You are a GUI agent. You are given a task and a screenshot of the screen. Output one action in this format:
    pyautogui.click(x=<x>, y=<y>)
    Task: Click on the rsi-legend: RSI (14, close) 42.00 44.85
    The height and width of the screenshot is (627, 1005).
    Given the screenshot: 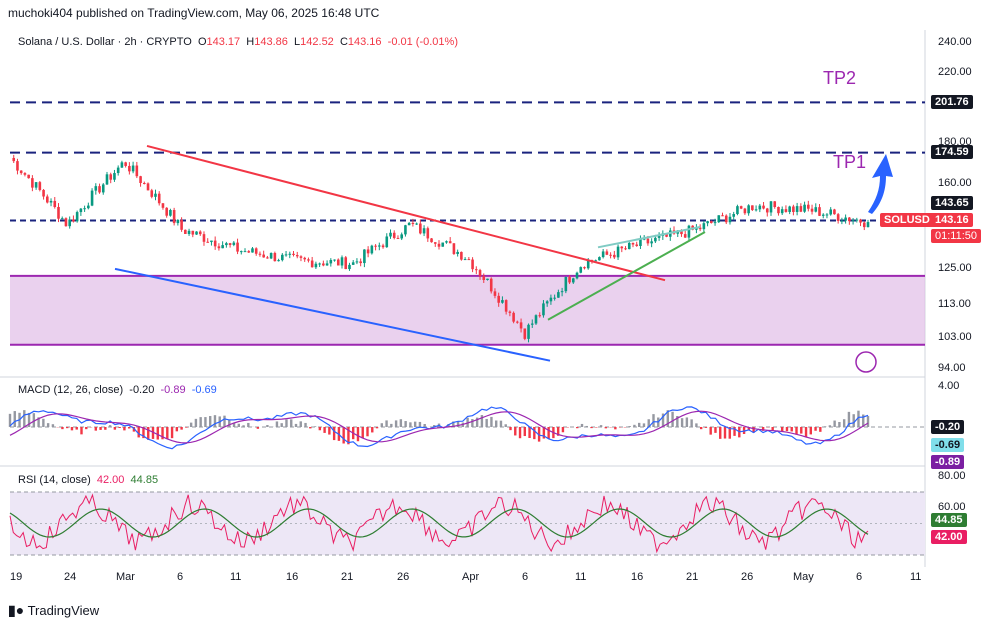 What is the action you would take?
    pyautogui.click(x=88, y=480)
    